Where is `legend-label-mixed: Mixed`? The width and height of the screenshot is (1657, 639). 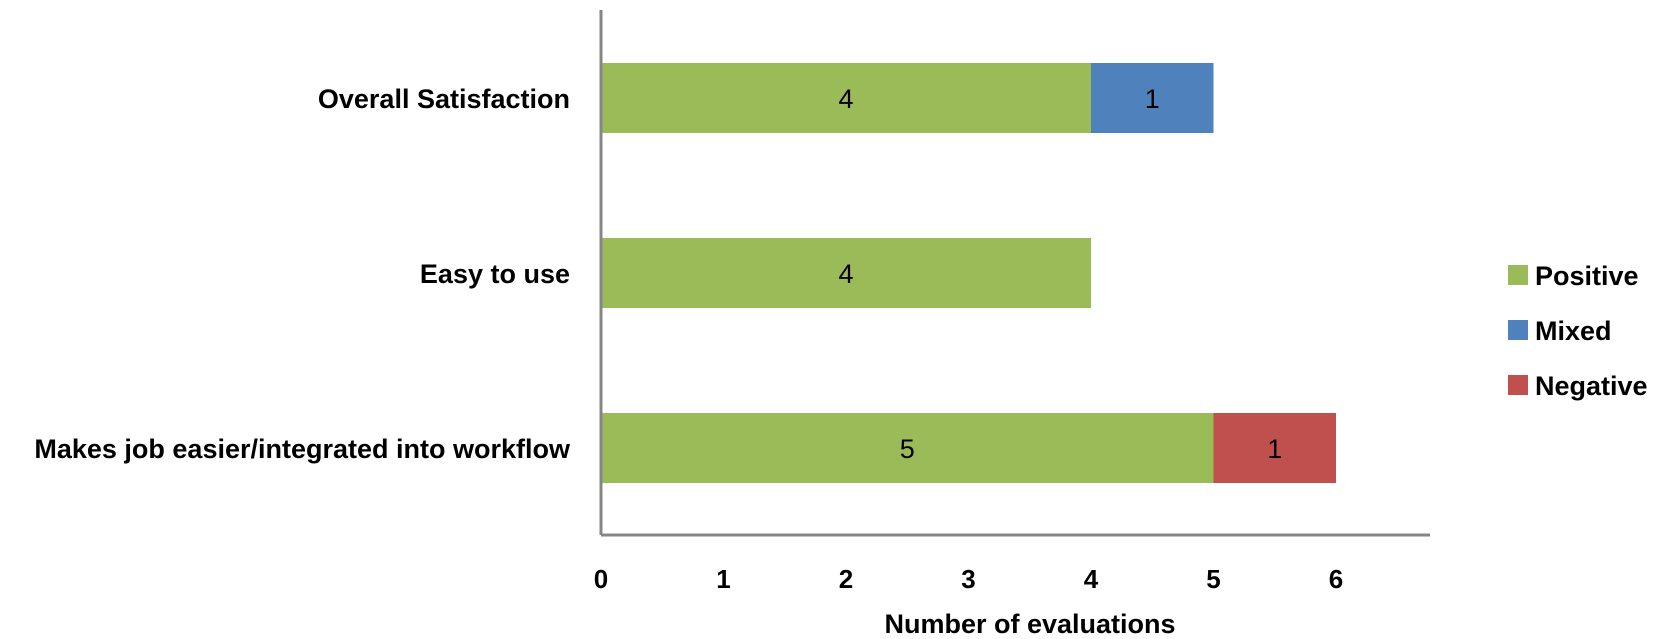
legend-label-mixed: Mixed is located at coordinates (1573, 331).